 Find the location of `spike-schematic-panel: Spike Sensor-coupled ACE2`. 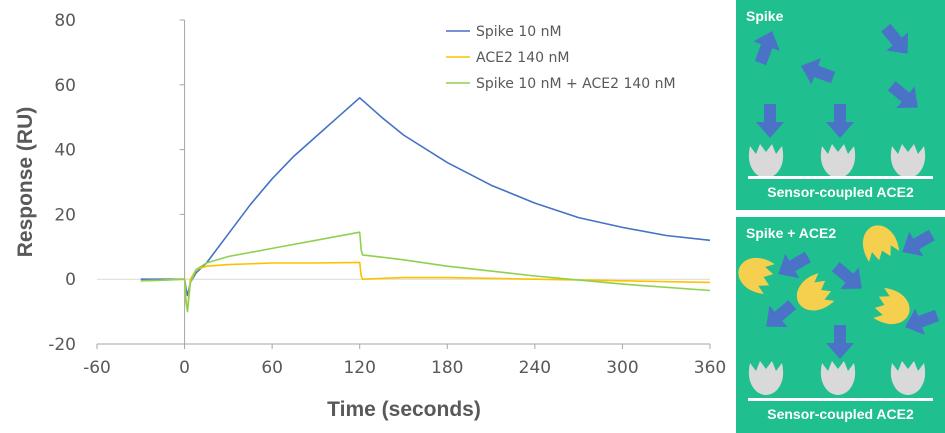

spike-schematic-panel: Spike Sensor-coupled ACE2 is located at coordinates (840, 105).